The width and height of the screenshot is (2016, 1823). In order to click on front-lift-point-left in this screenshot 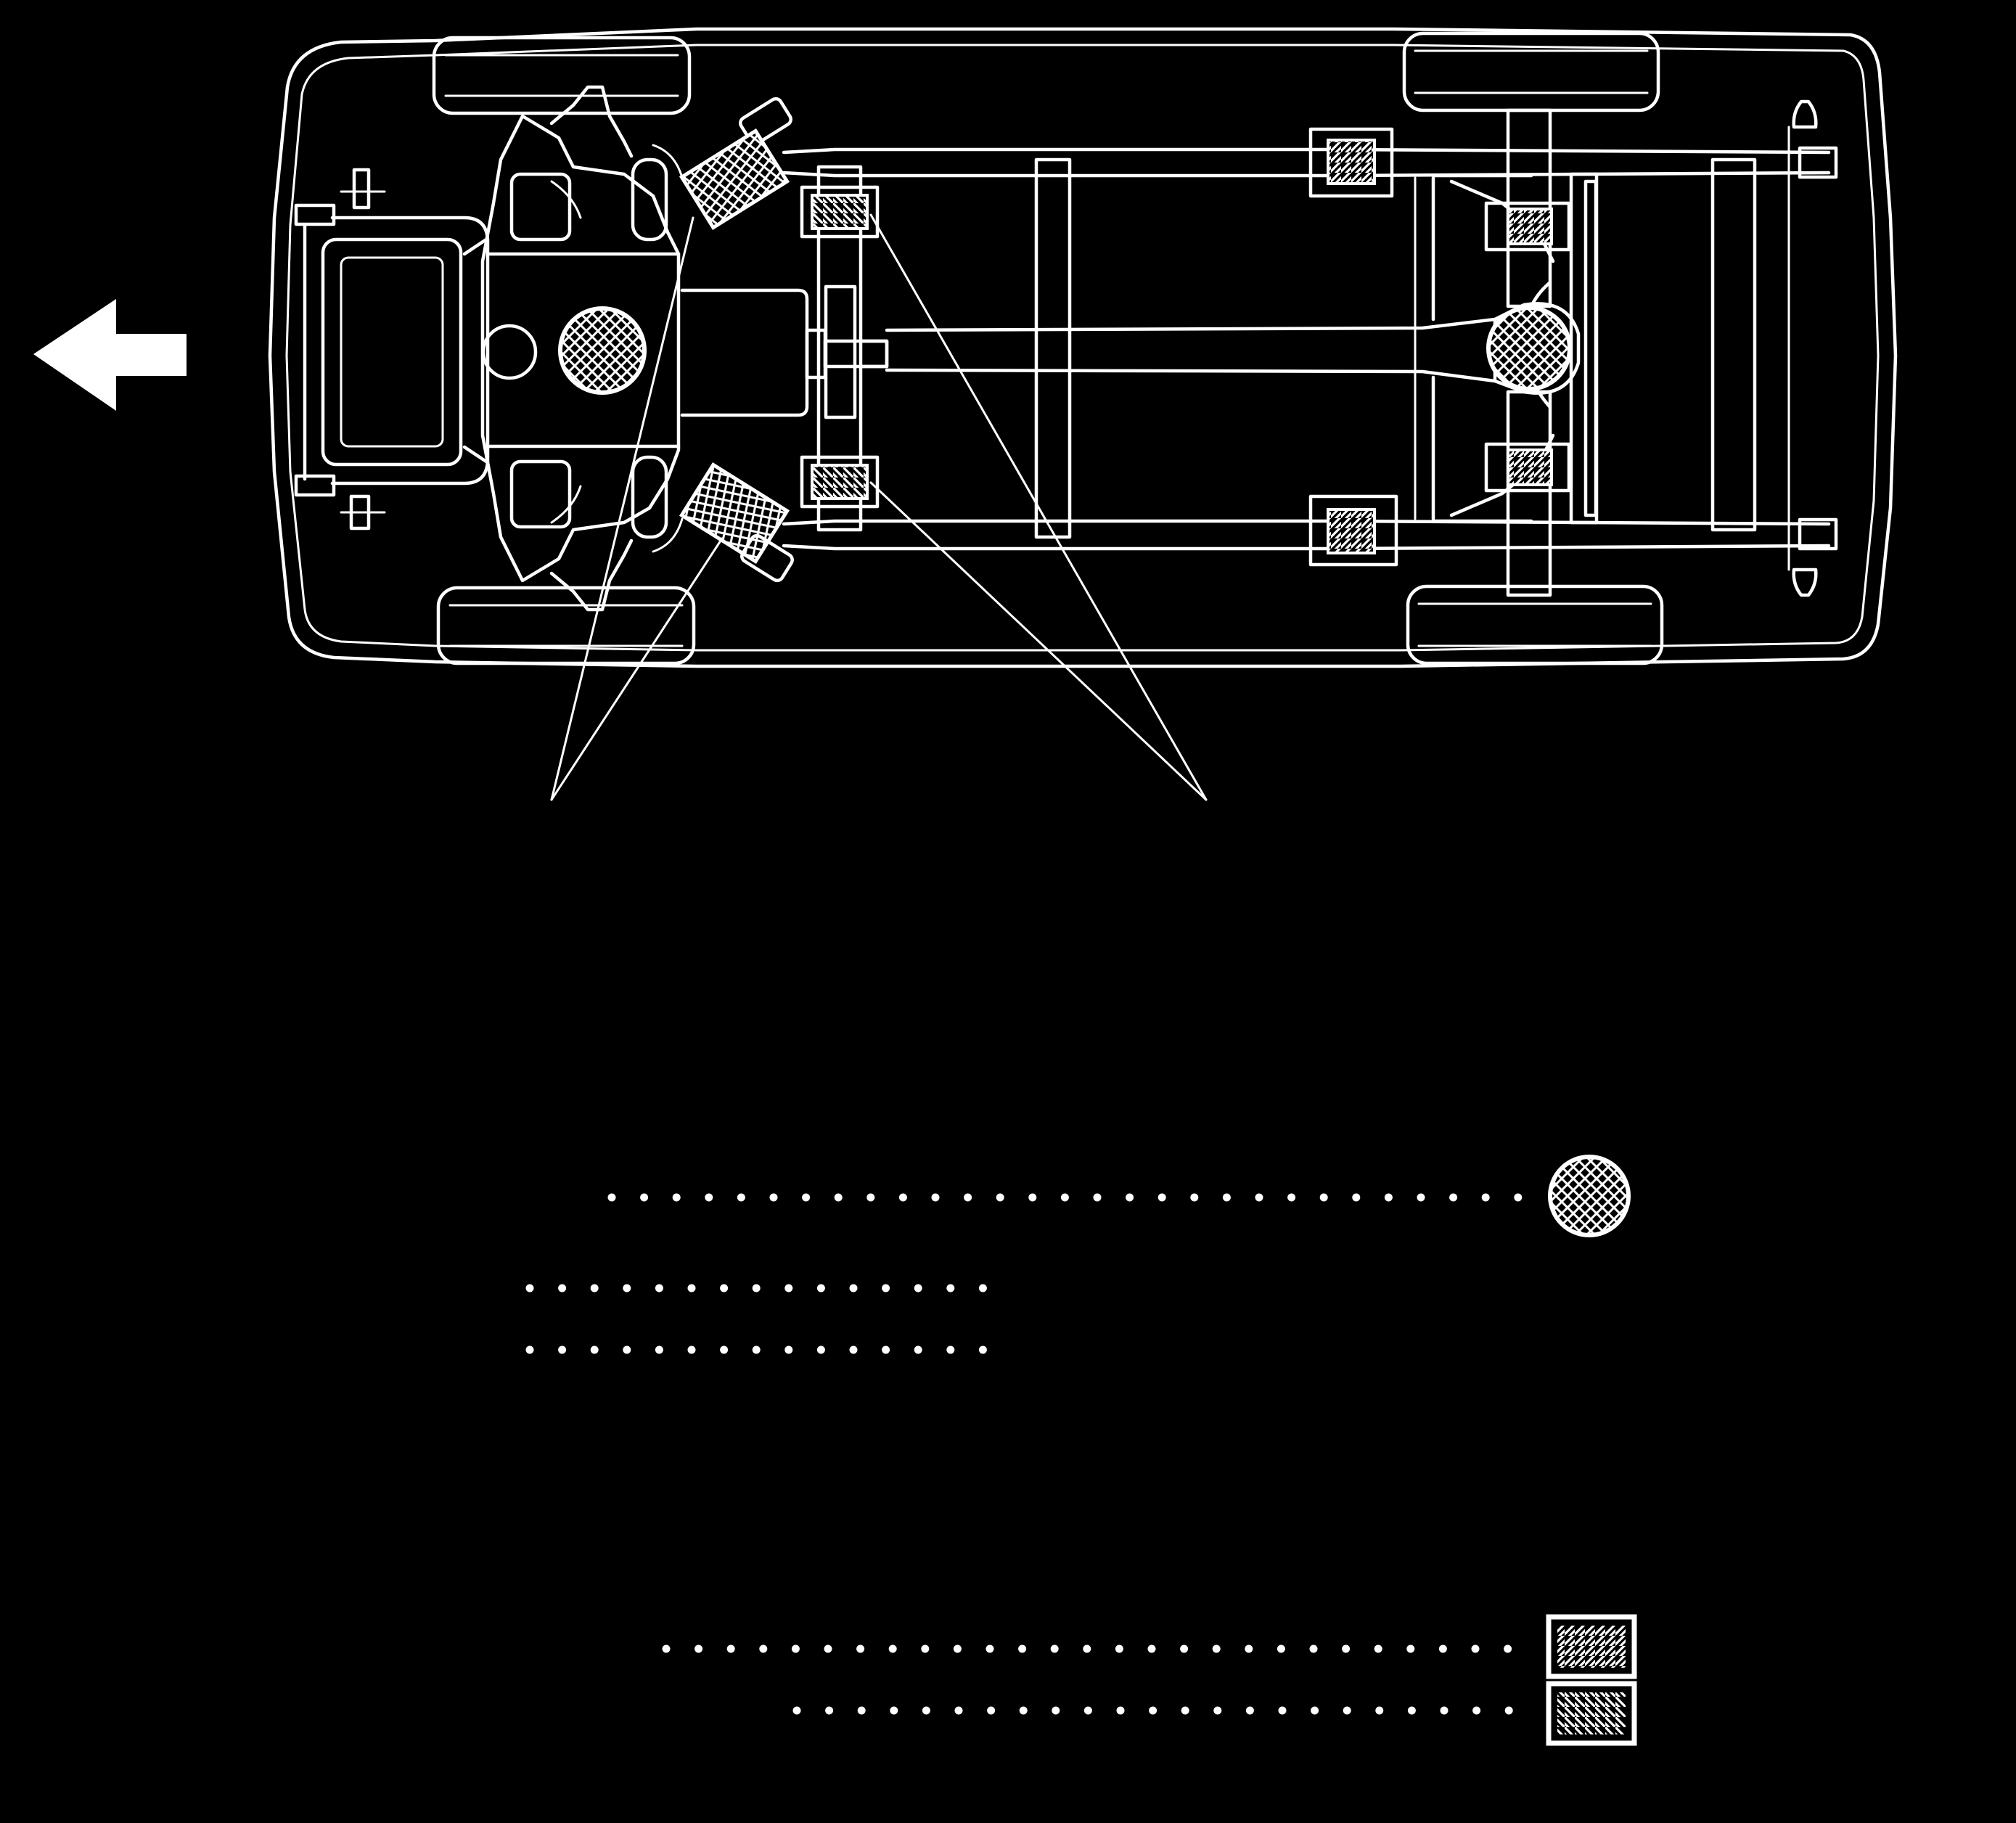, I will do `click(735, 164)`.